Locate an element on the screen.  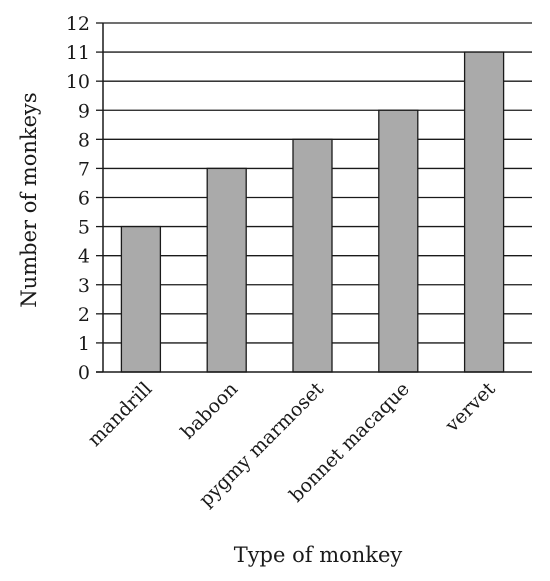
y-tick-label: 12 is located at coordinates (78, 24).